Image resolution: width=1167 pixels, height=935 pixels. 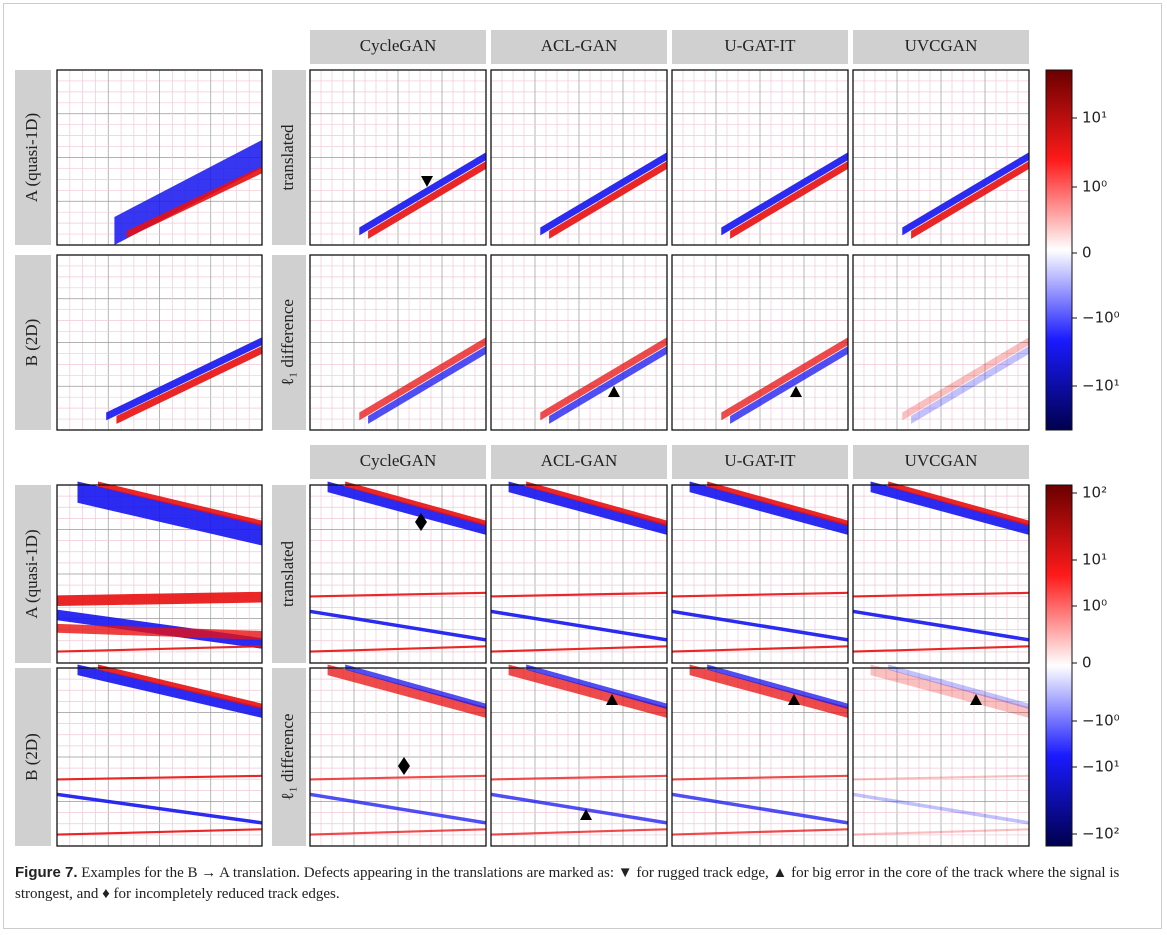 I want to click on colorbar-tick-label: 10¹, so click(x=1094, y=560).